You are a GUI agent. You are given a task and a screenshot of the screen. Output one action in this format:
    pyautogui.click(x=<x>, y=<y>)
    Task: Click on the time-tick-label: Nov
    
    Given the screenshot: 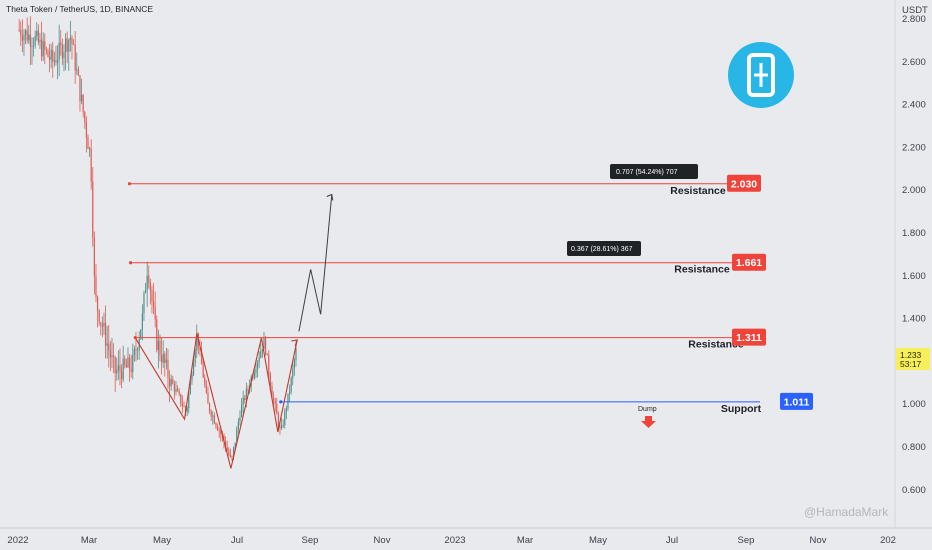 What is the action you would take?
    pyautogui.click(x=382, y=540)
    